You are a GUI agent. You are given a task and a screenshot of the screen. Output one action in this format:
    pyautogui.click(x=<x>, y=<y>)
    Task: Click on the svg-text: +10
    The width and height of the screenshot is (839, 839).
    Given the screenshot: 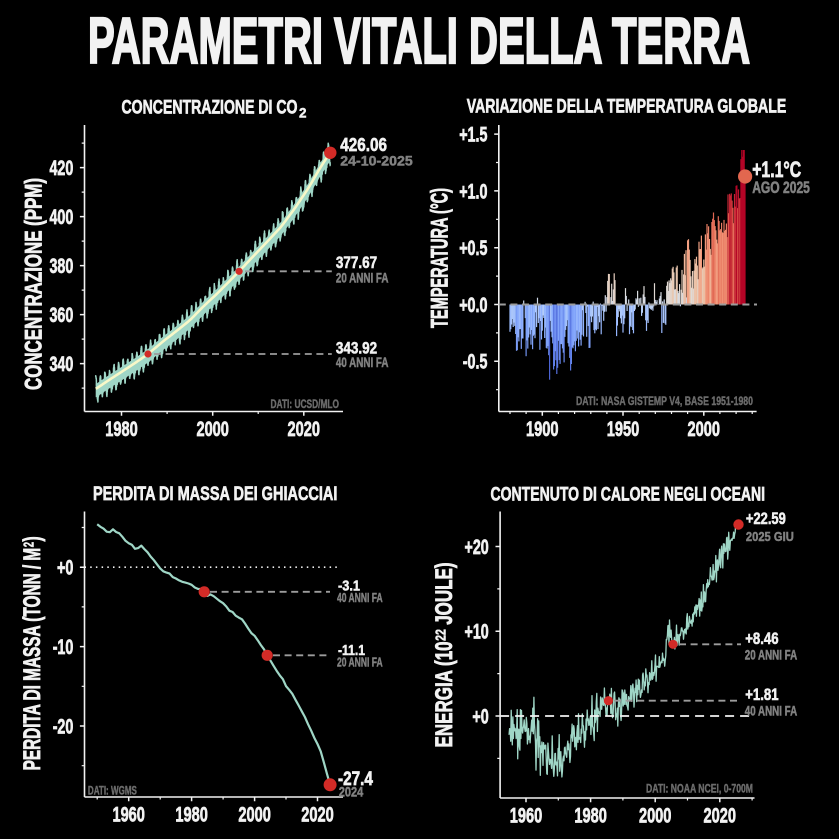 What is the action you would take?
    pyautogui.click(x=477, y=632)
    